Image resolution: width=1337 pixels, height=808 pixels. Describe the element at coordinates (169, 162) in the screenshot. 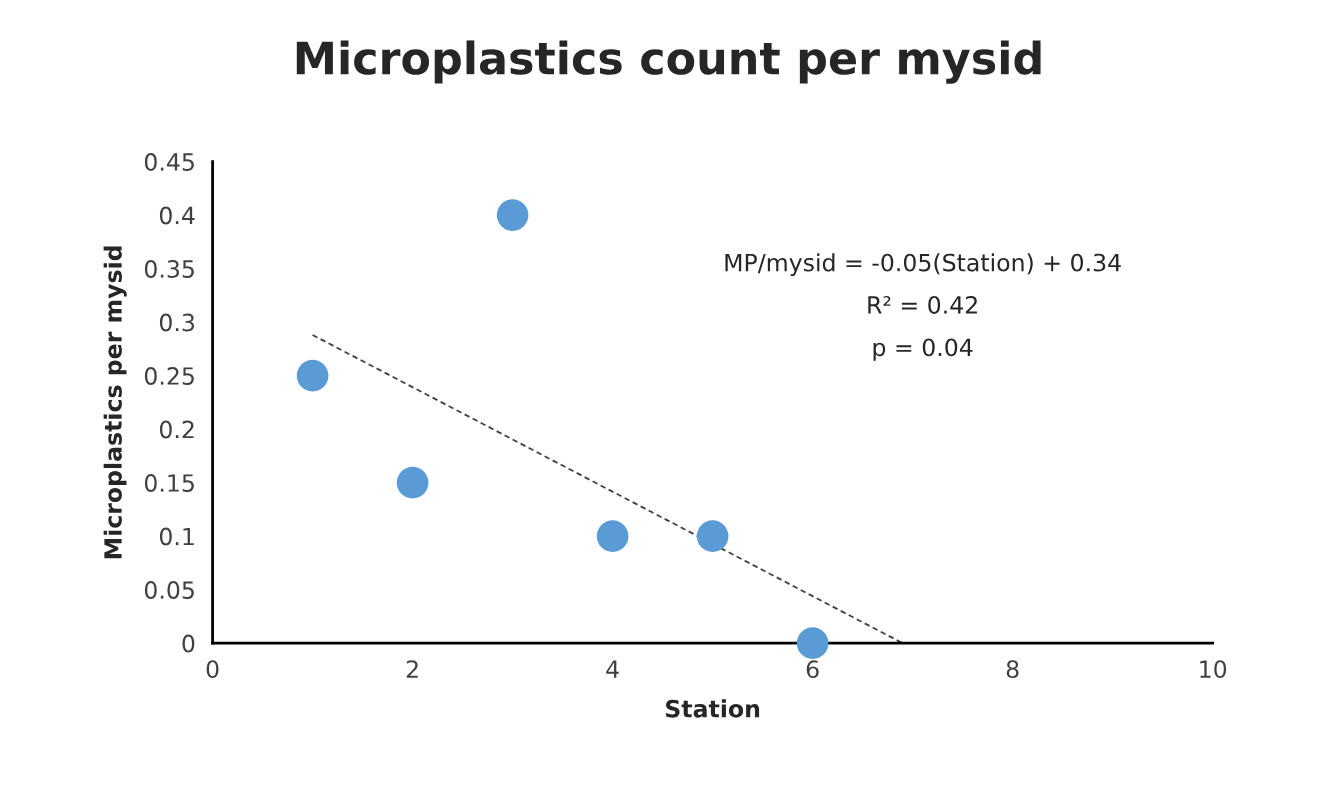

I see `y-tick-label: 0.45` at that location.